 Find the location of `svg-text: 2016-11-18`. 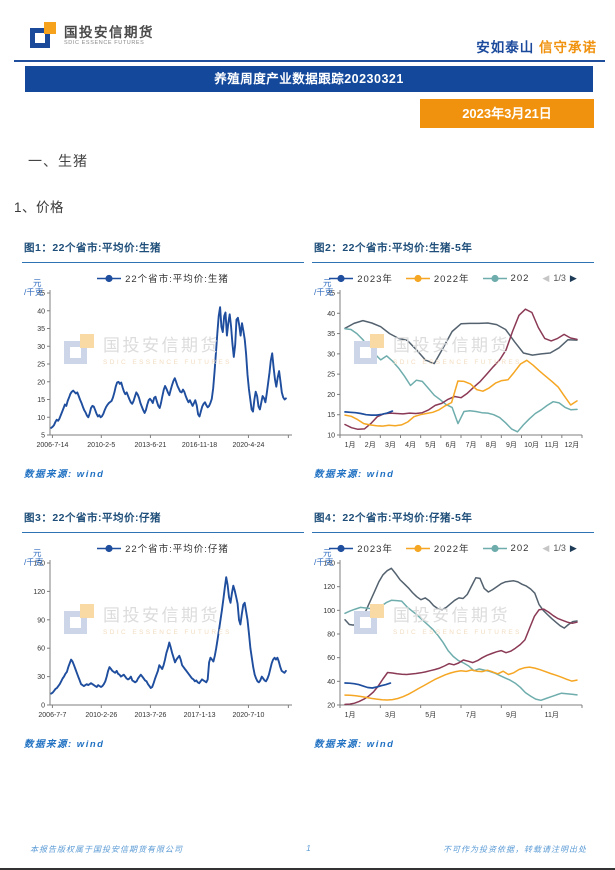

svg-text: 2016-11-18 is located at coordinates (199, 445).